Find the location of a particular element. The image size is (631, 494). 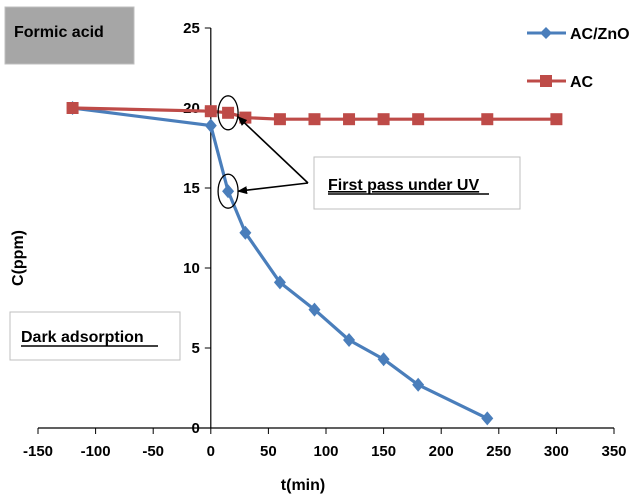

annotations-layer is located at coordinates (263, 152).